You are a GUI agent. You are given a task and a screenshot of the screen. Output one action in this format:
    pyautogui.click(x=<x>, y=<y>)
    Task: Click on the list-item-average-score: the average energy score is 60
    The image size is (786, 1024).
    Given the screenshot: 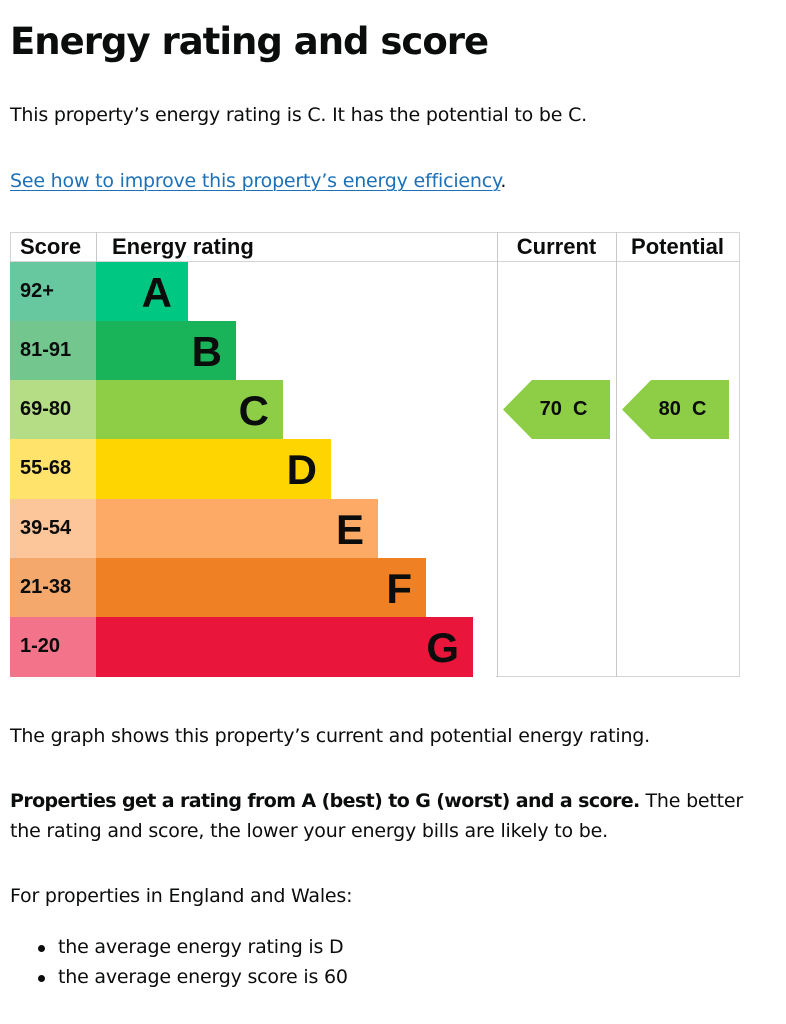 What is the action you would take?
    pyautogui.click(x=179, y=977)
    